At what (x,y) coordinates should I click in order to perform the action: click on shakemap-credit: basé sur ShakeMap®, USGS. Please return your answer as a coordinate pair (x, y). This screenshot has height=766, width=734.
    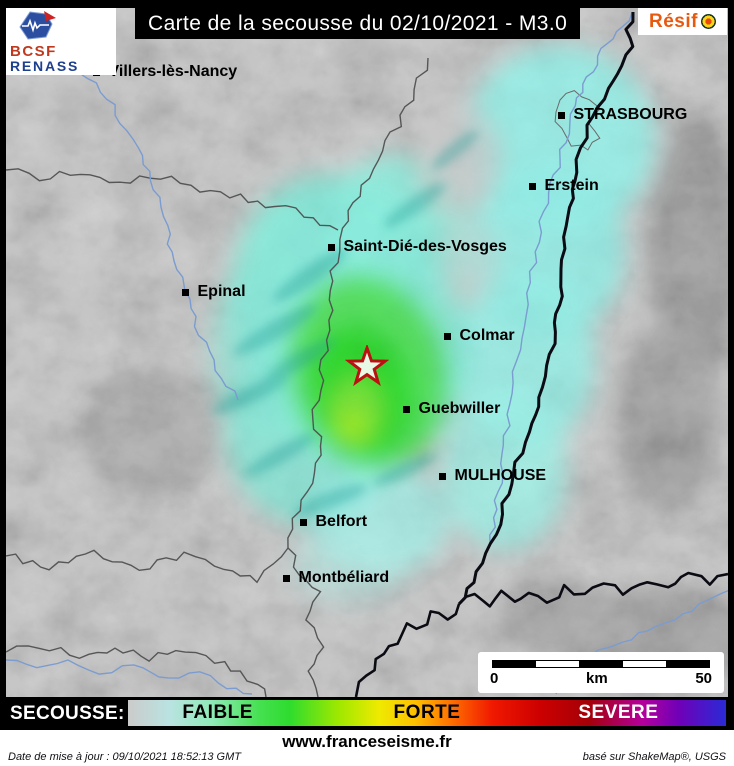
    Looking at the image, I should click on (654, 757).